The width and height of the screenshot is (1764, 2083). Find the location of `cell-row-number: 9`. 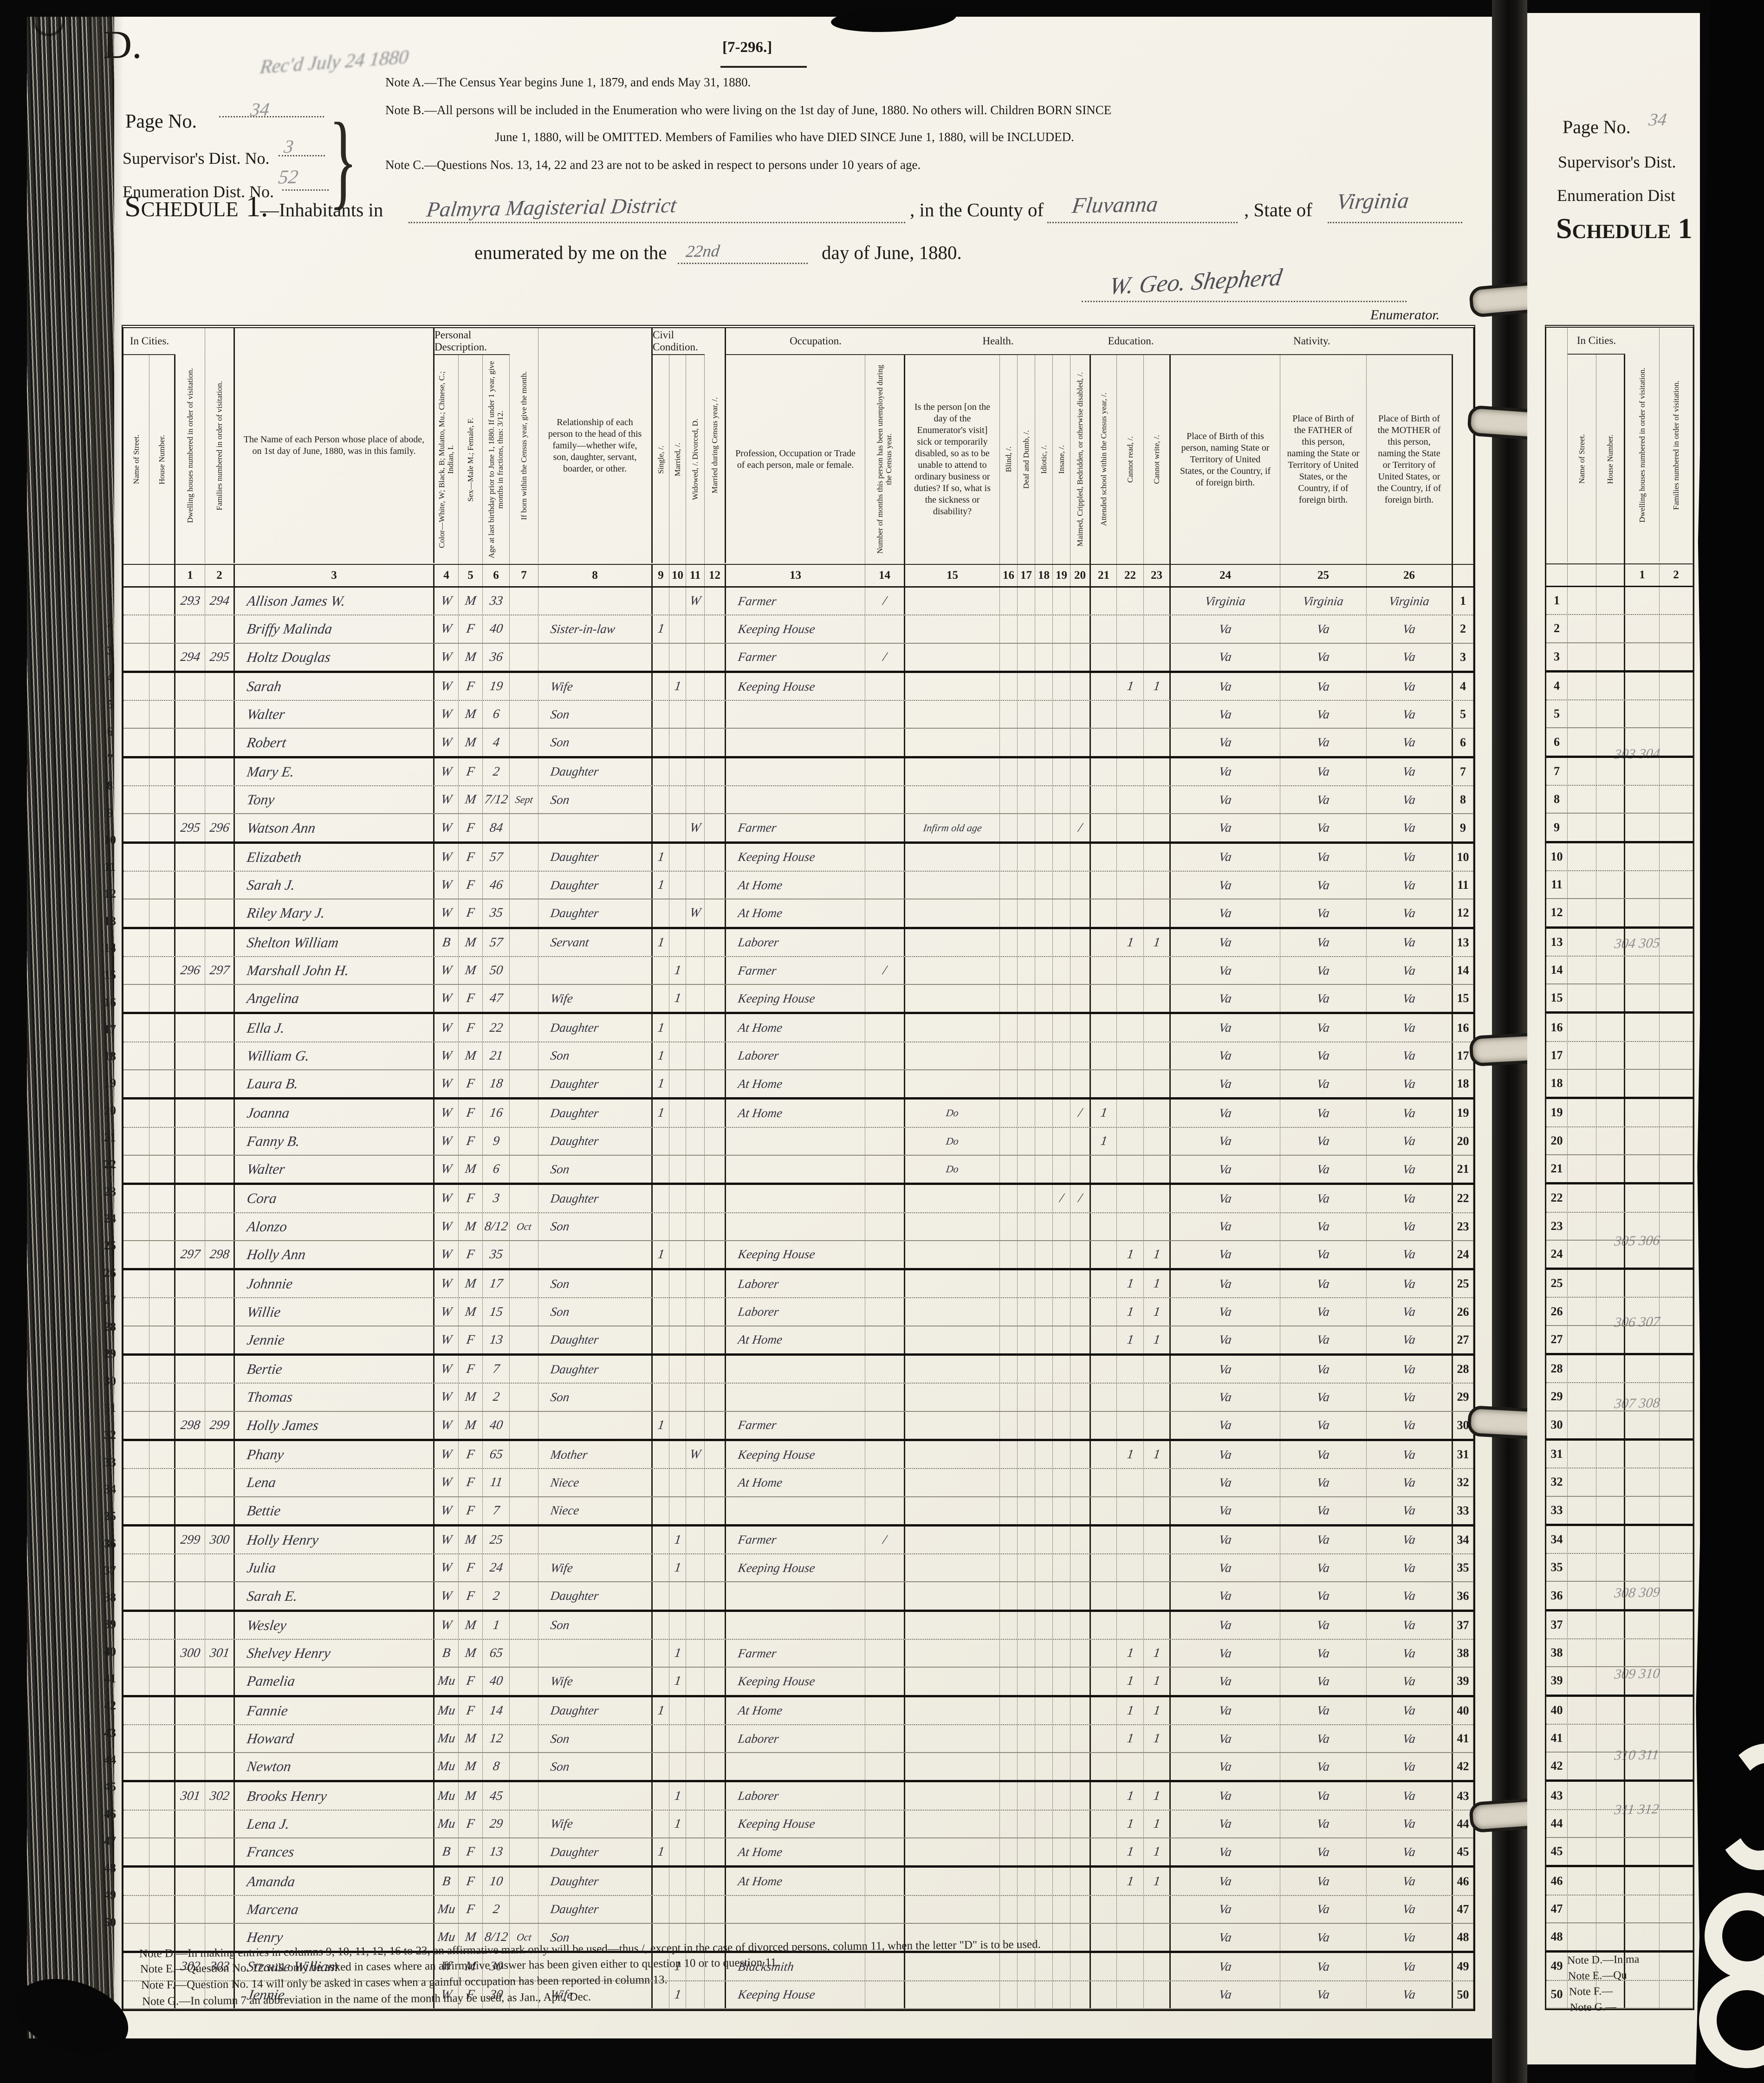

cell-row-number: 9 is located at coordinates (1463, 828).